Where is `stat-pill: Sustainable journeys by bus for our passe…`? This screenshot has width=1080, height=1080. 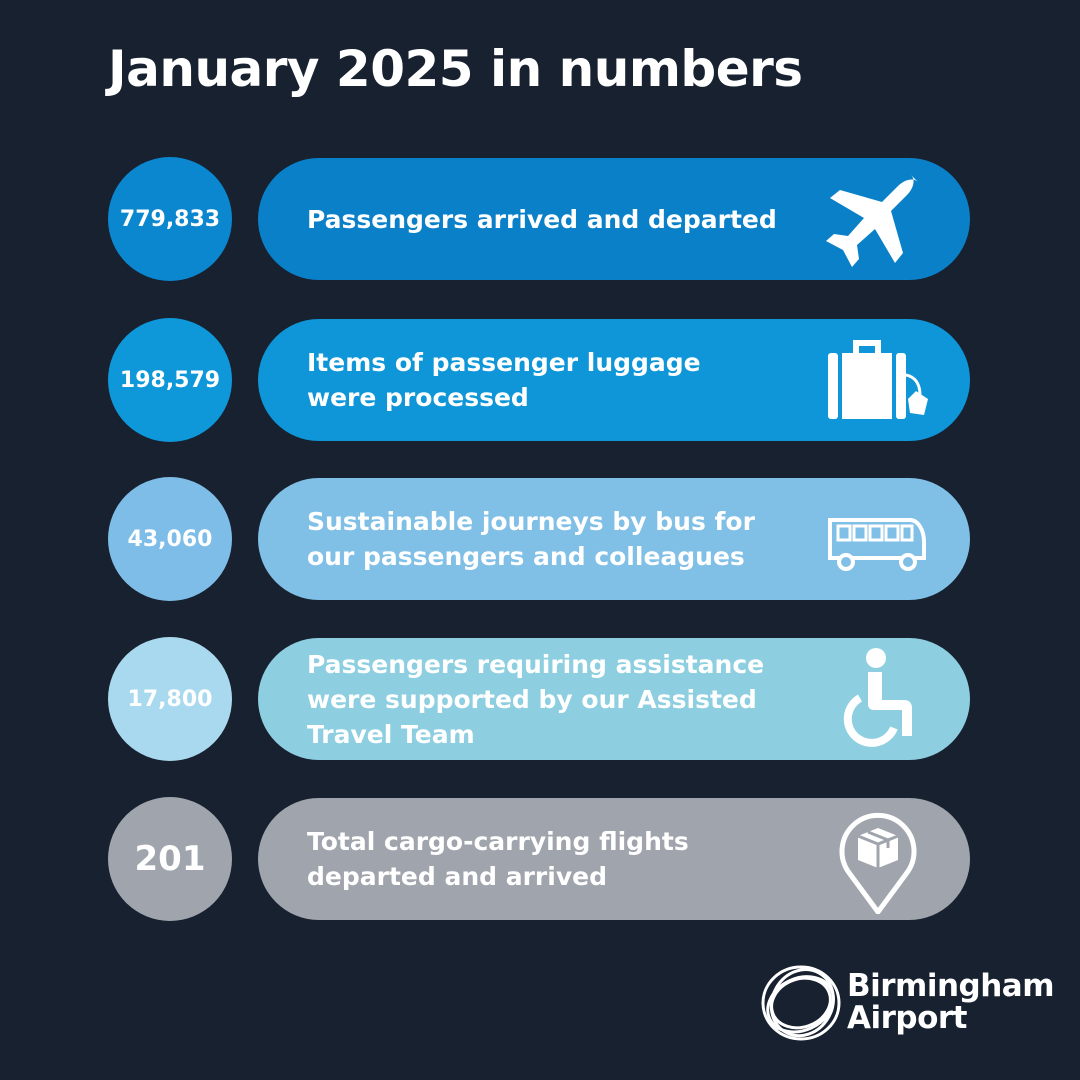 stat-pill: Sustainable journeys by bus for our passe… is located at coordinates (614, 539).